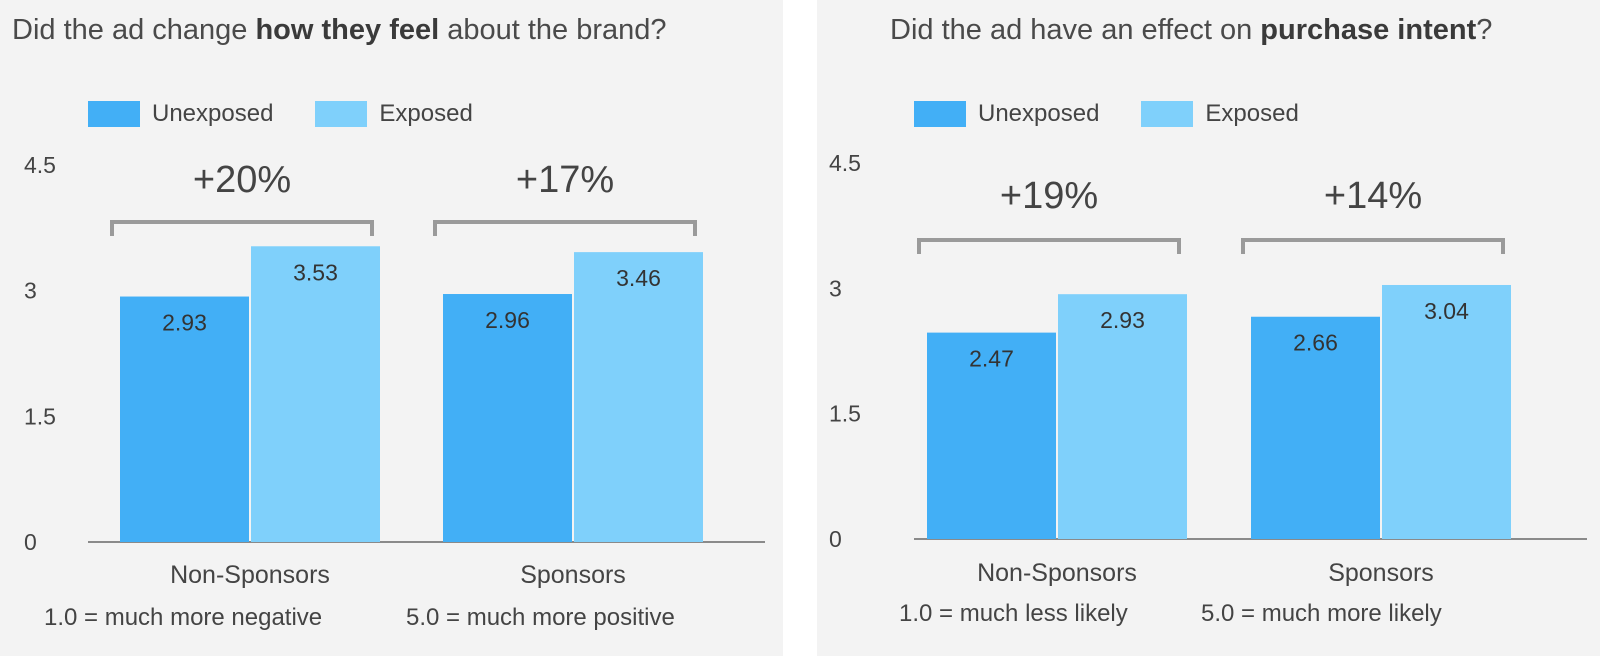  I want to click on bar-value-label: 3.04, so click(1446, 311).